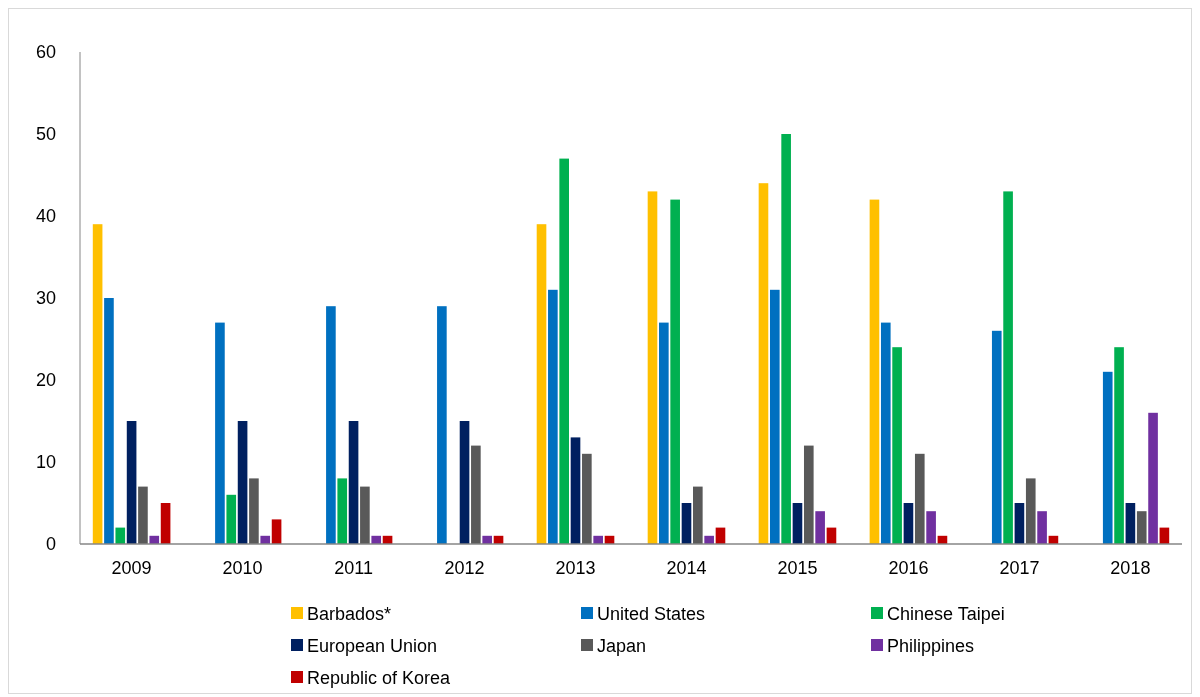  What do you see at coordinates (45, 462) in the screenshot?
I see `y-tick-label: 10` at bounding box center [45, 462].